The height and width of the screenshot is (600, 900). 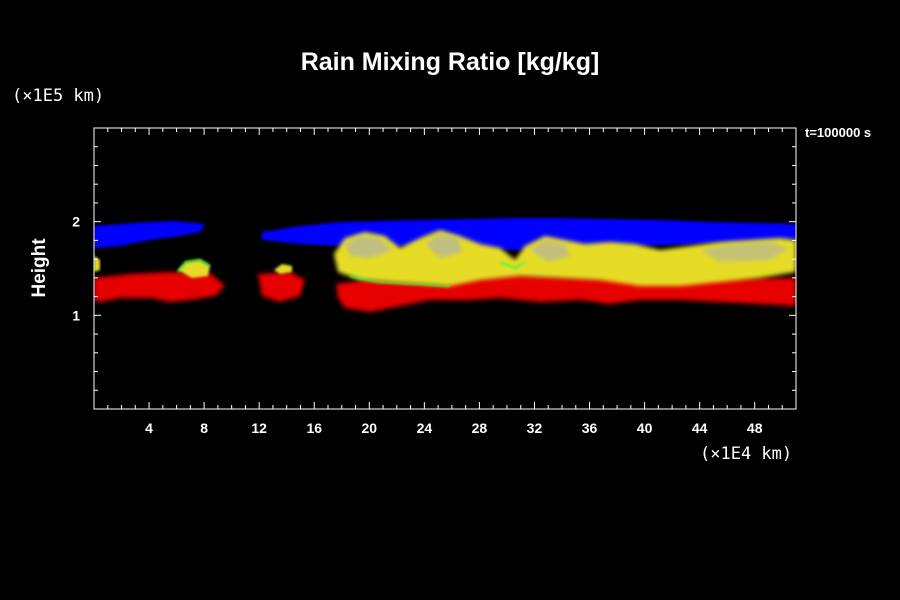 What do you see at coordinates (535, 428) in the screenshot?
I see `x-tick-label: 32` at bounding box center [535, 428].